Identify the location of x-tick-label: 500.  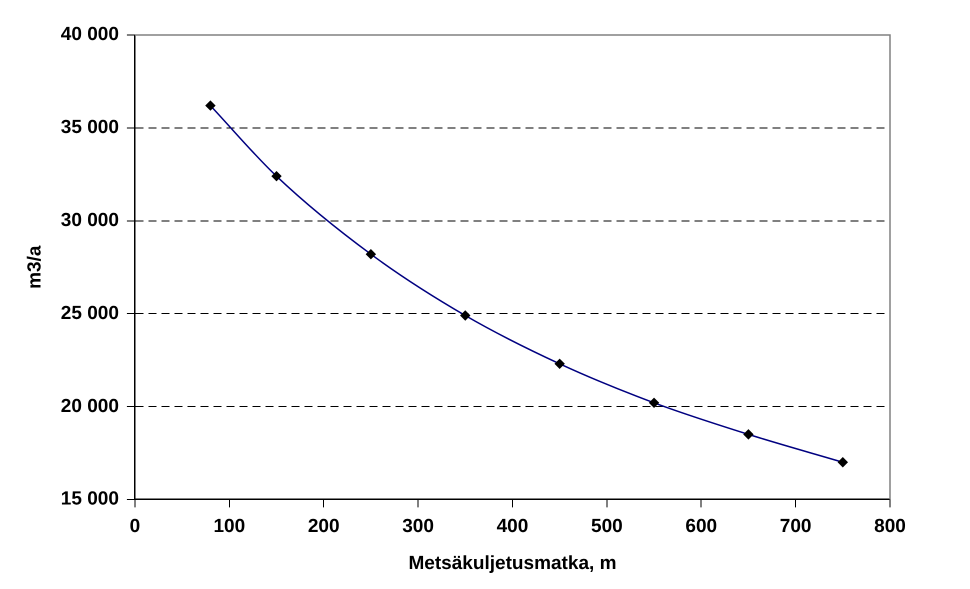
(606, 527).